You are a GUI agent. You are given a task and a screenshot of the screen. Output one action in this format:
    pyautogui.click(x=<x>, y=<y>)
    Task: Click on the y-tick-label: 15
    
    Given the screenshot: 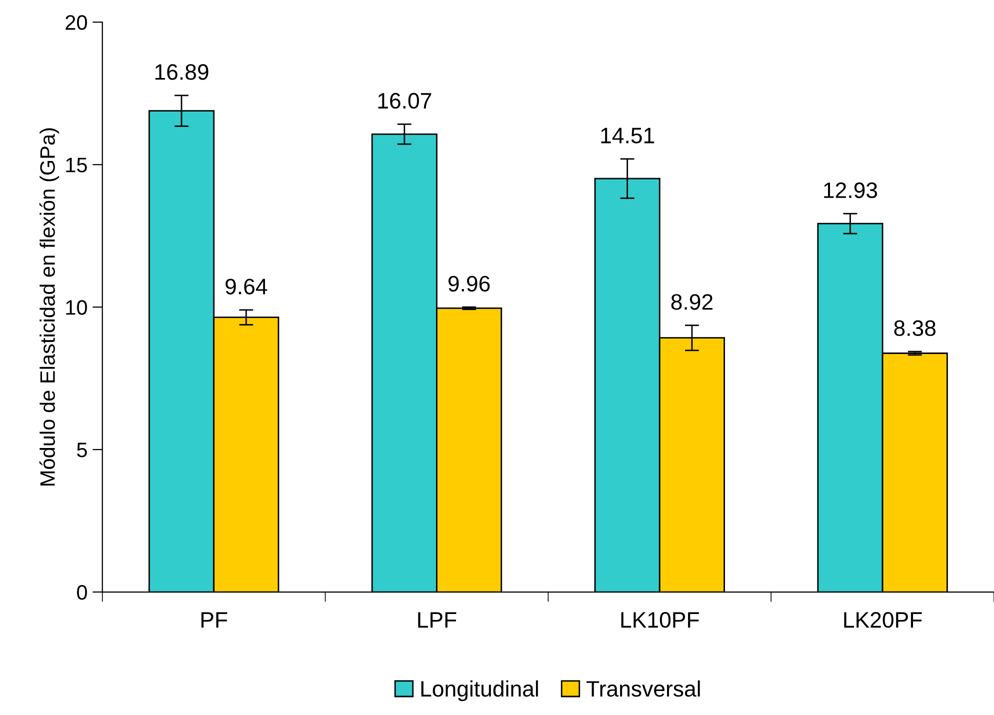 What is the action you would take?
    pyautogui.click(x=76, y=165)
    